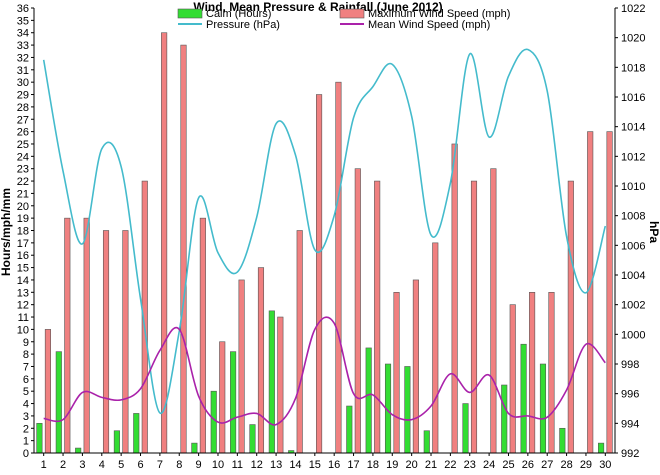 The width and height of the screenshot is (660, 475). What do you see at coordinates (23, 34) in the screenshot?
I see `y-left-tick-label: 34` at bounding box center [23, 34].